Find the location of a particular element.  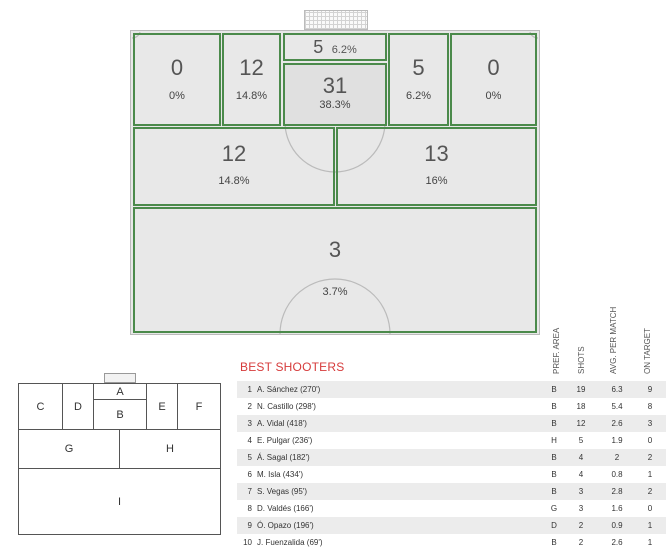

shooter-on-target: 9 is located at coordinates (650, 389).